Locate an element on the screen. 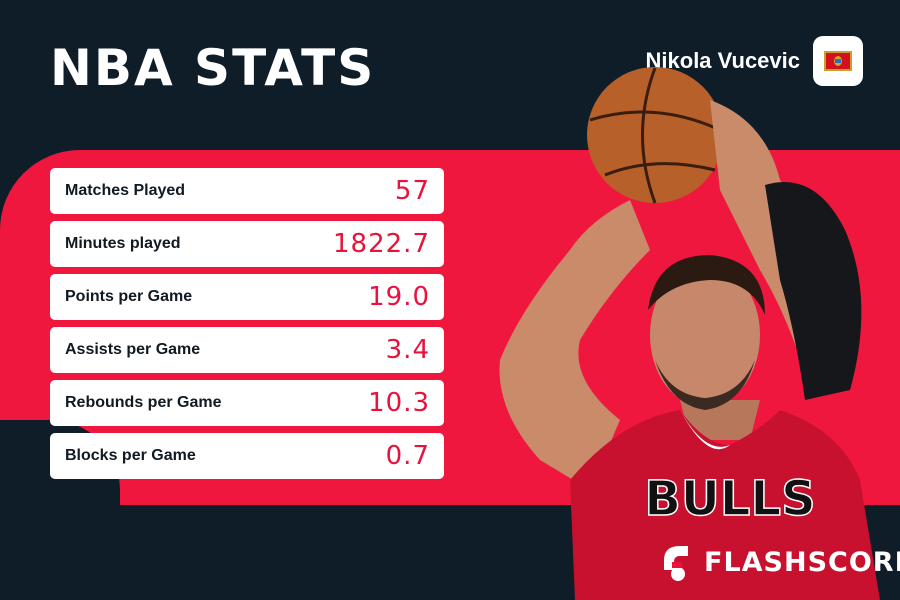  player-head is located at coordinates (705, 335).